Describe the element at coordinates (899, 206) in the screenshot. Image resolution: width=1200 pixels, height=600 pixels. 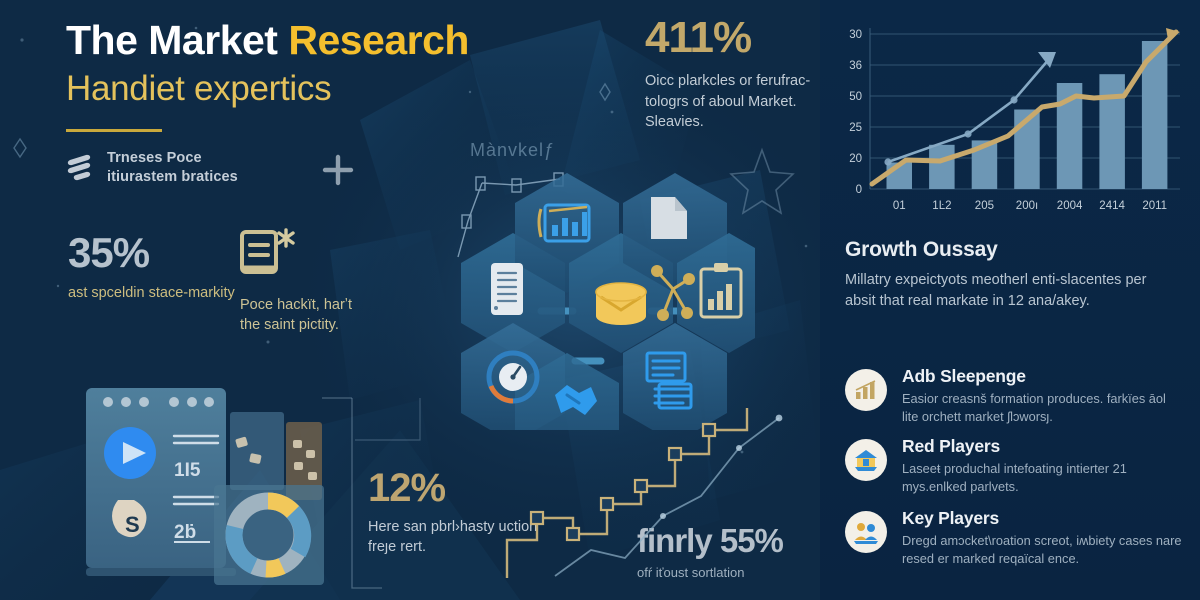
I see `x-tick: 01` at that location.